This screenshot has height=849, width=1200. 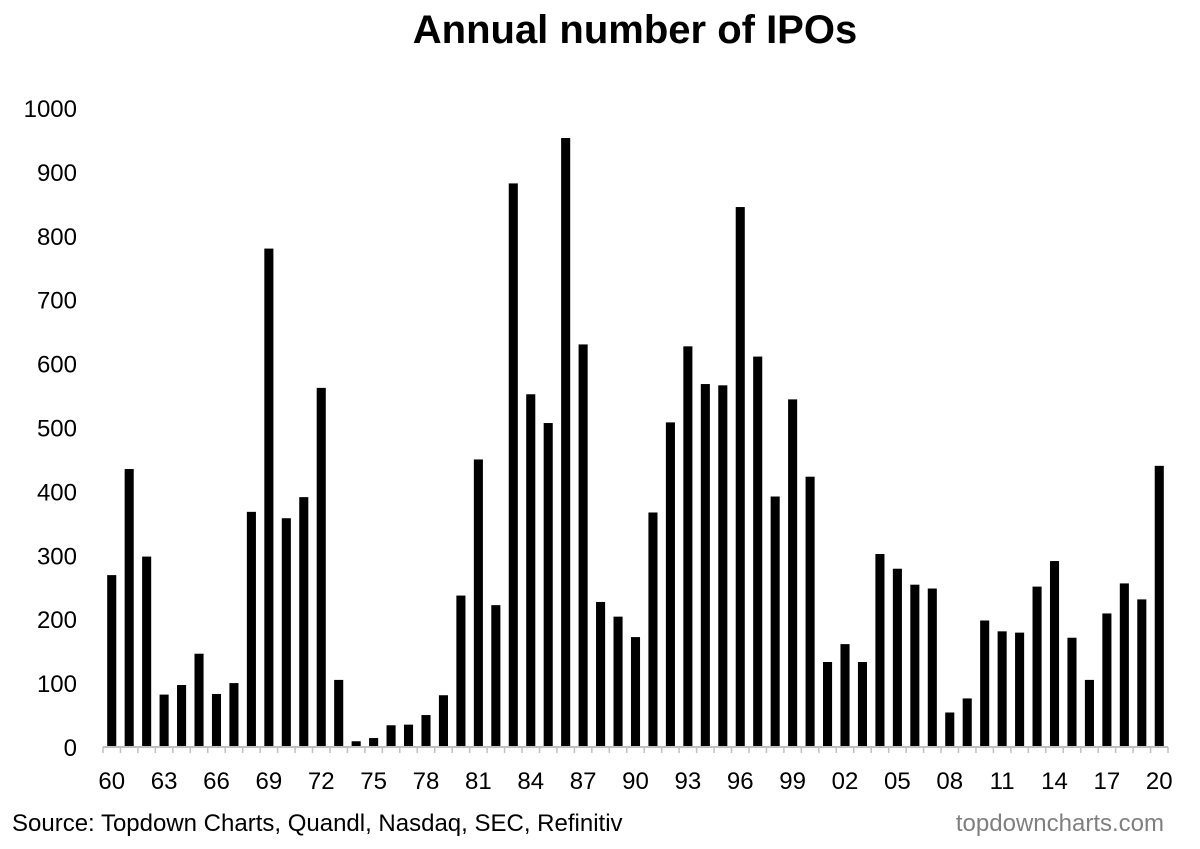 I want to click on x-tick-label: 93, so click(x=688, y=781).